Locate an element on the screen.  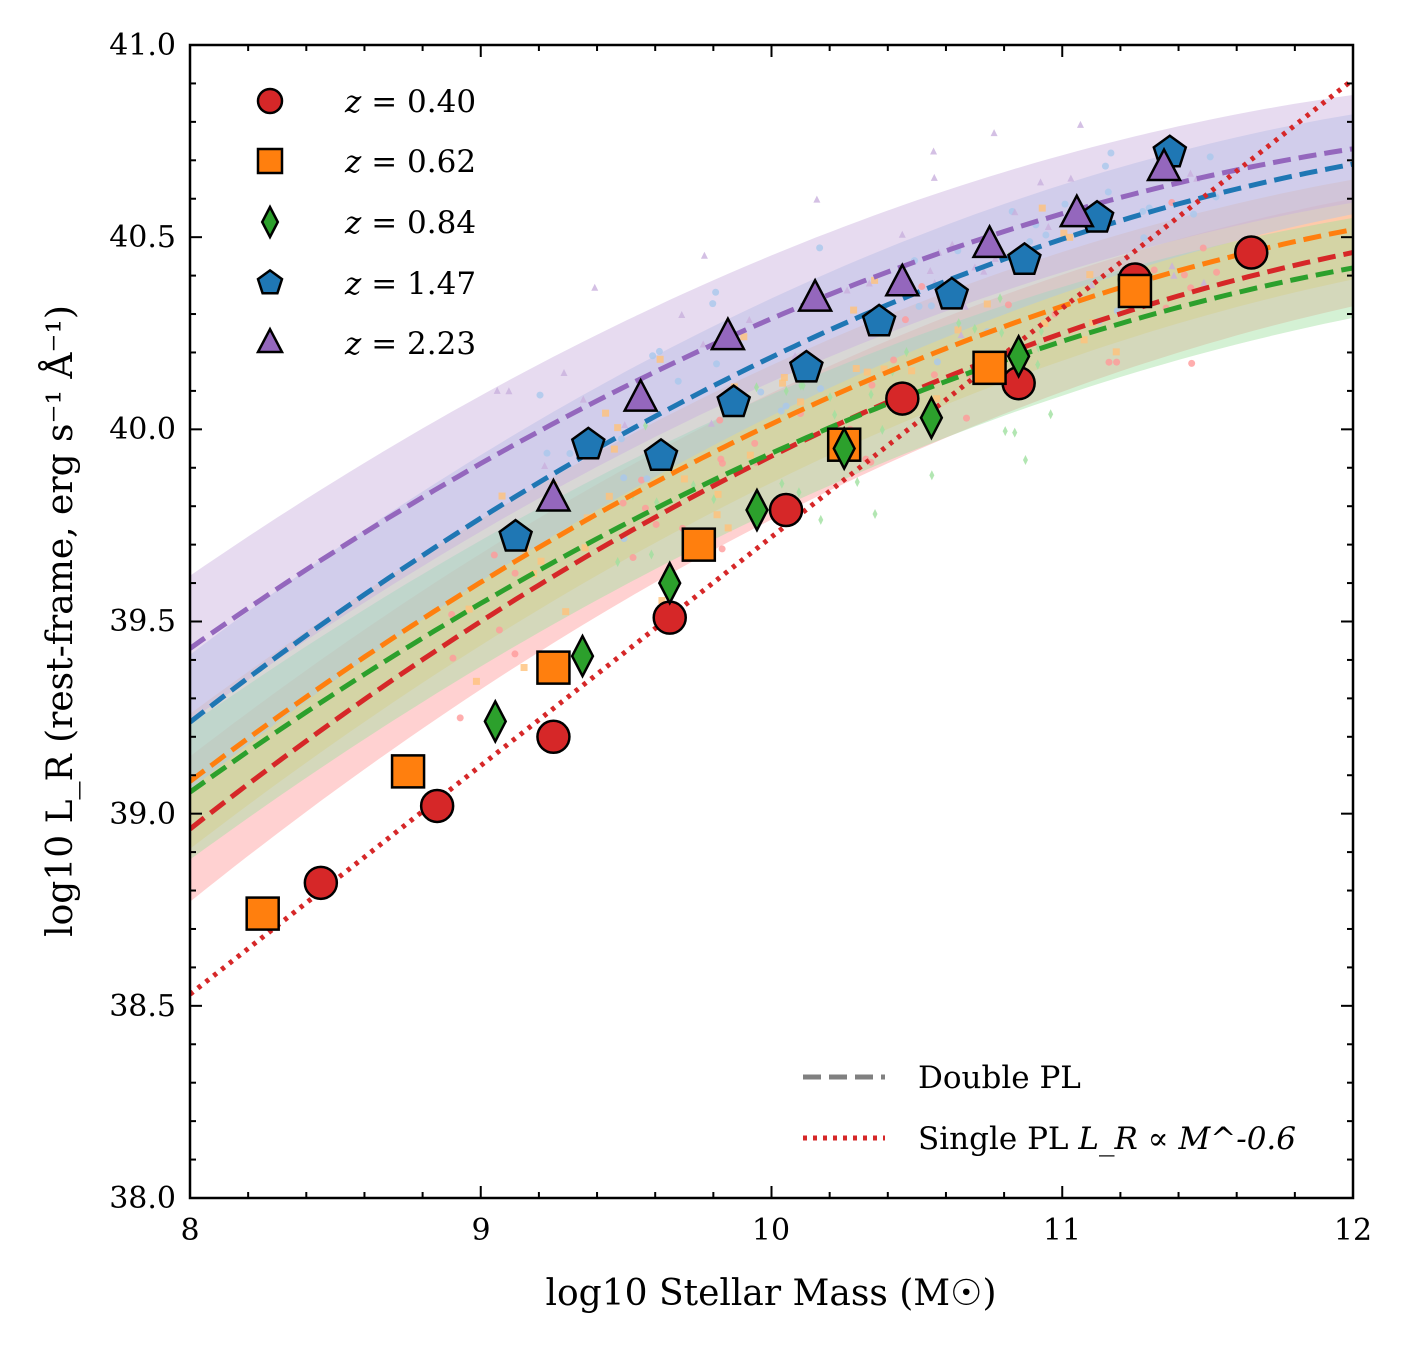
y-tick-labels: 38.0 38.5 39.0 39.5 40.0 40.5 41.0 is located at coordinates (142, 622).